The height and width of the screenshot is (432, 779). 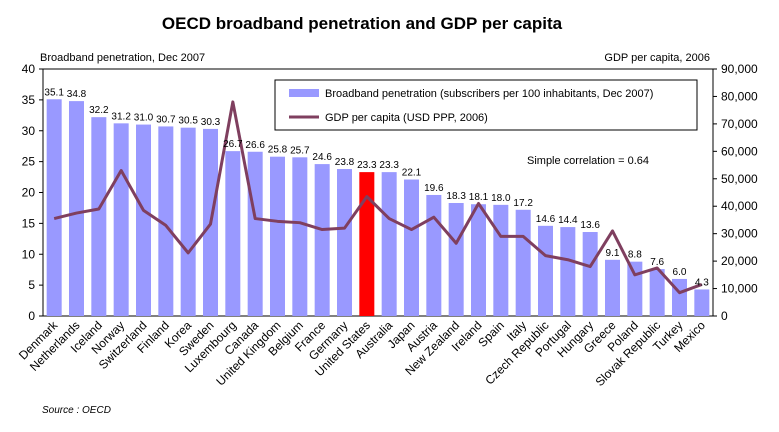 I want to click on bar-data-label: 25.8, so click(x=278, y=150).